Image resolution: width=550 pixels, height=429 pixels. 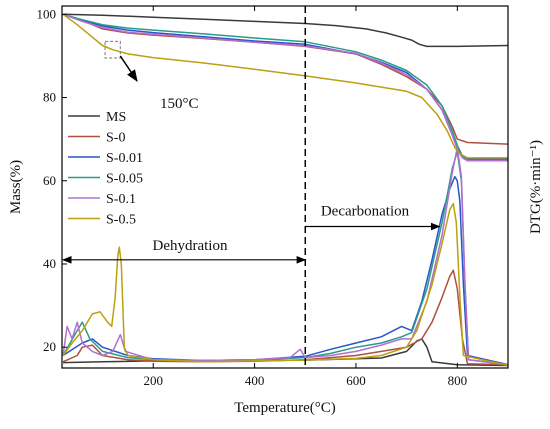 What do you see at coordinates (116, 117) in the screenshot?
I see `legend-label-ms: MS` at bounding box center [116, 117].